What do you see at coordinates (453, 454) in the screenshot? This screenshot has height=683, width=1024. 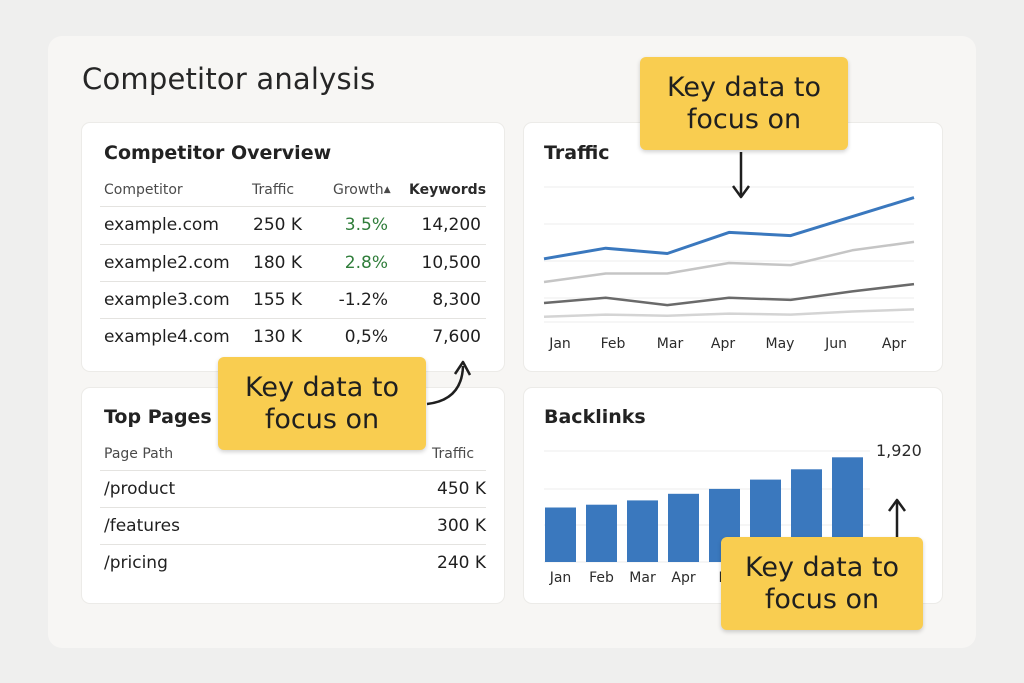 I see `col-header-page-traffic: Traffic` at bounding box center [453, 454].